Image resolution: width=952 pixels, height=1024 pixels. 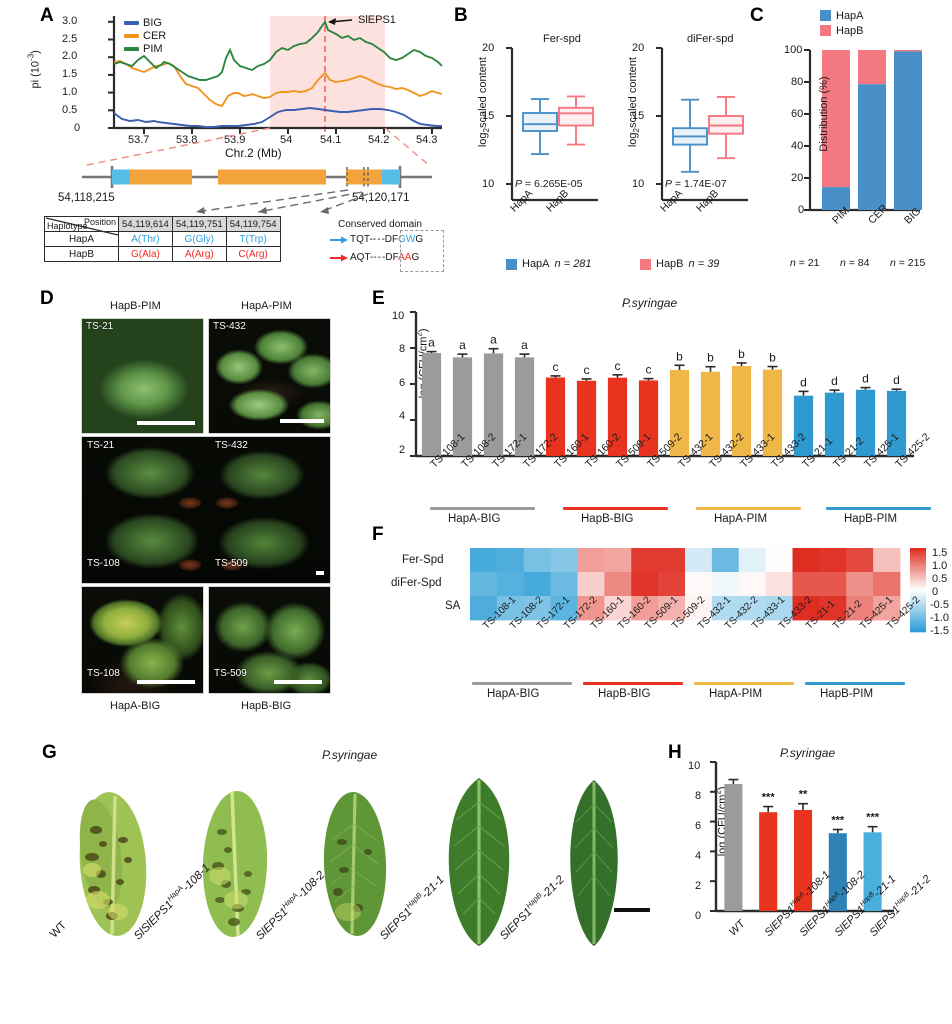 I want to click on panel-a-gene-left-coord: 54,118,215, so click(x=86, y=198).